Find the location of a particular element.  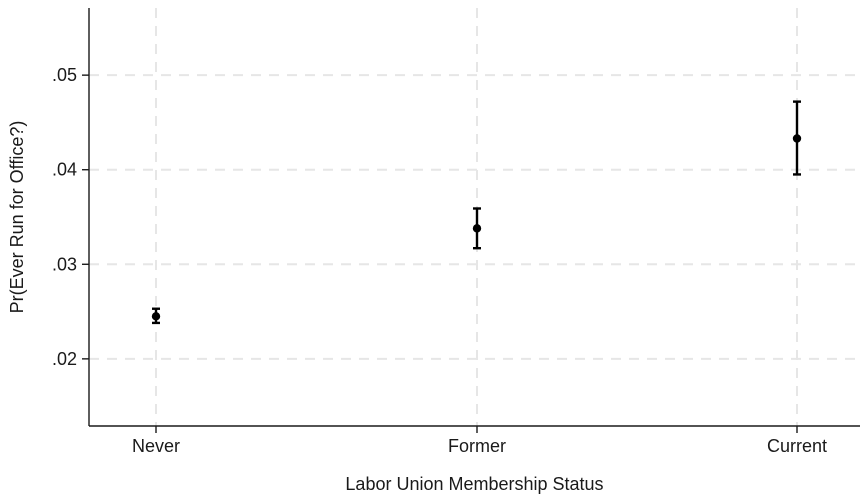

x-axis-title: Labor Union Membership Status is located at coordinates (474, 484).